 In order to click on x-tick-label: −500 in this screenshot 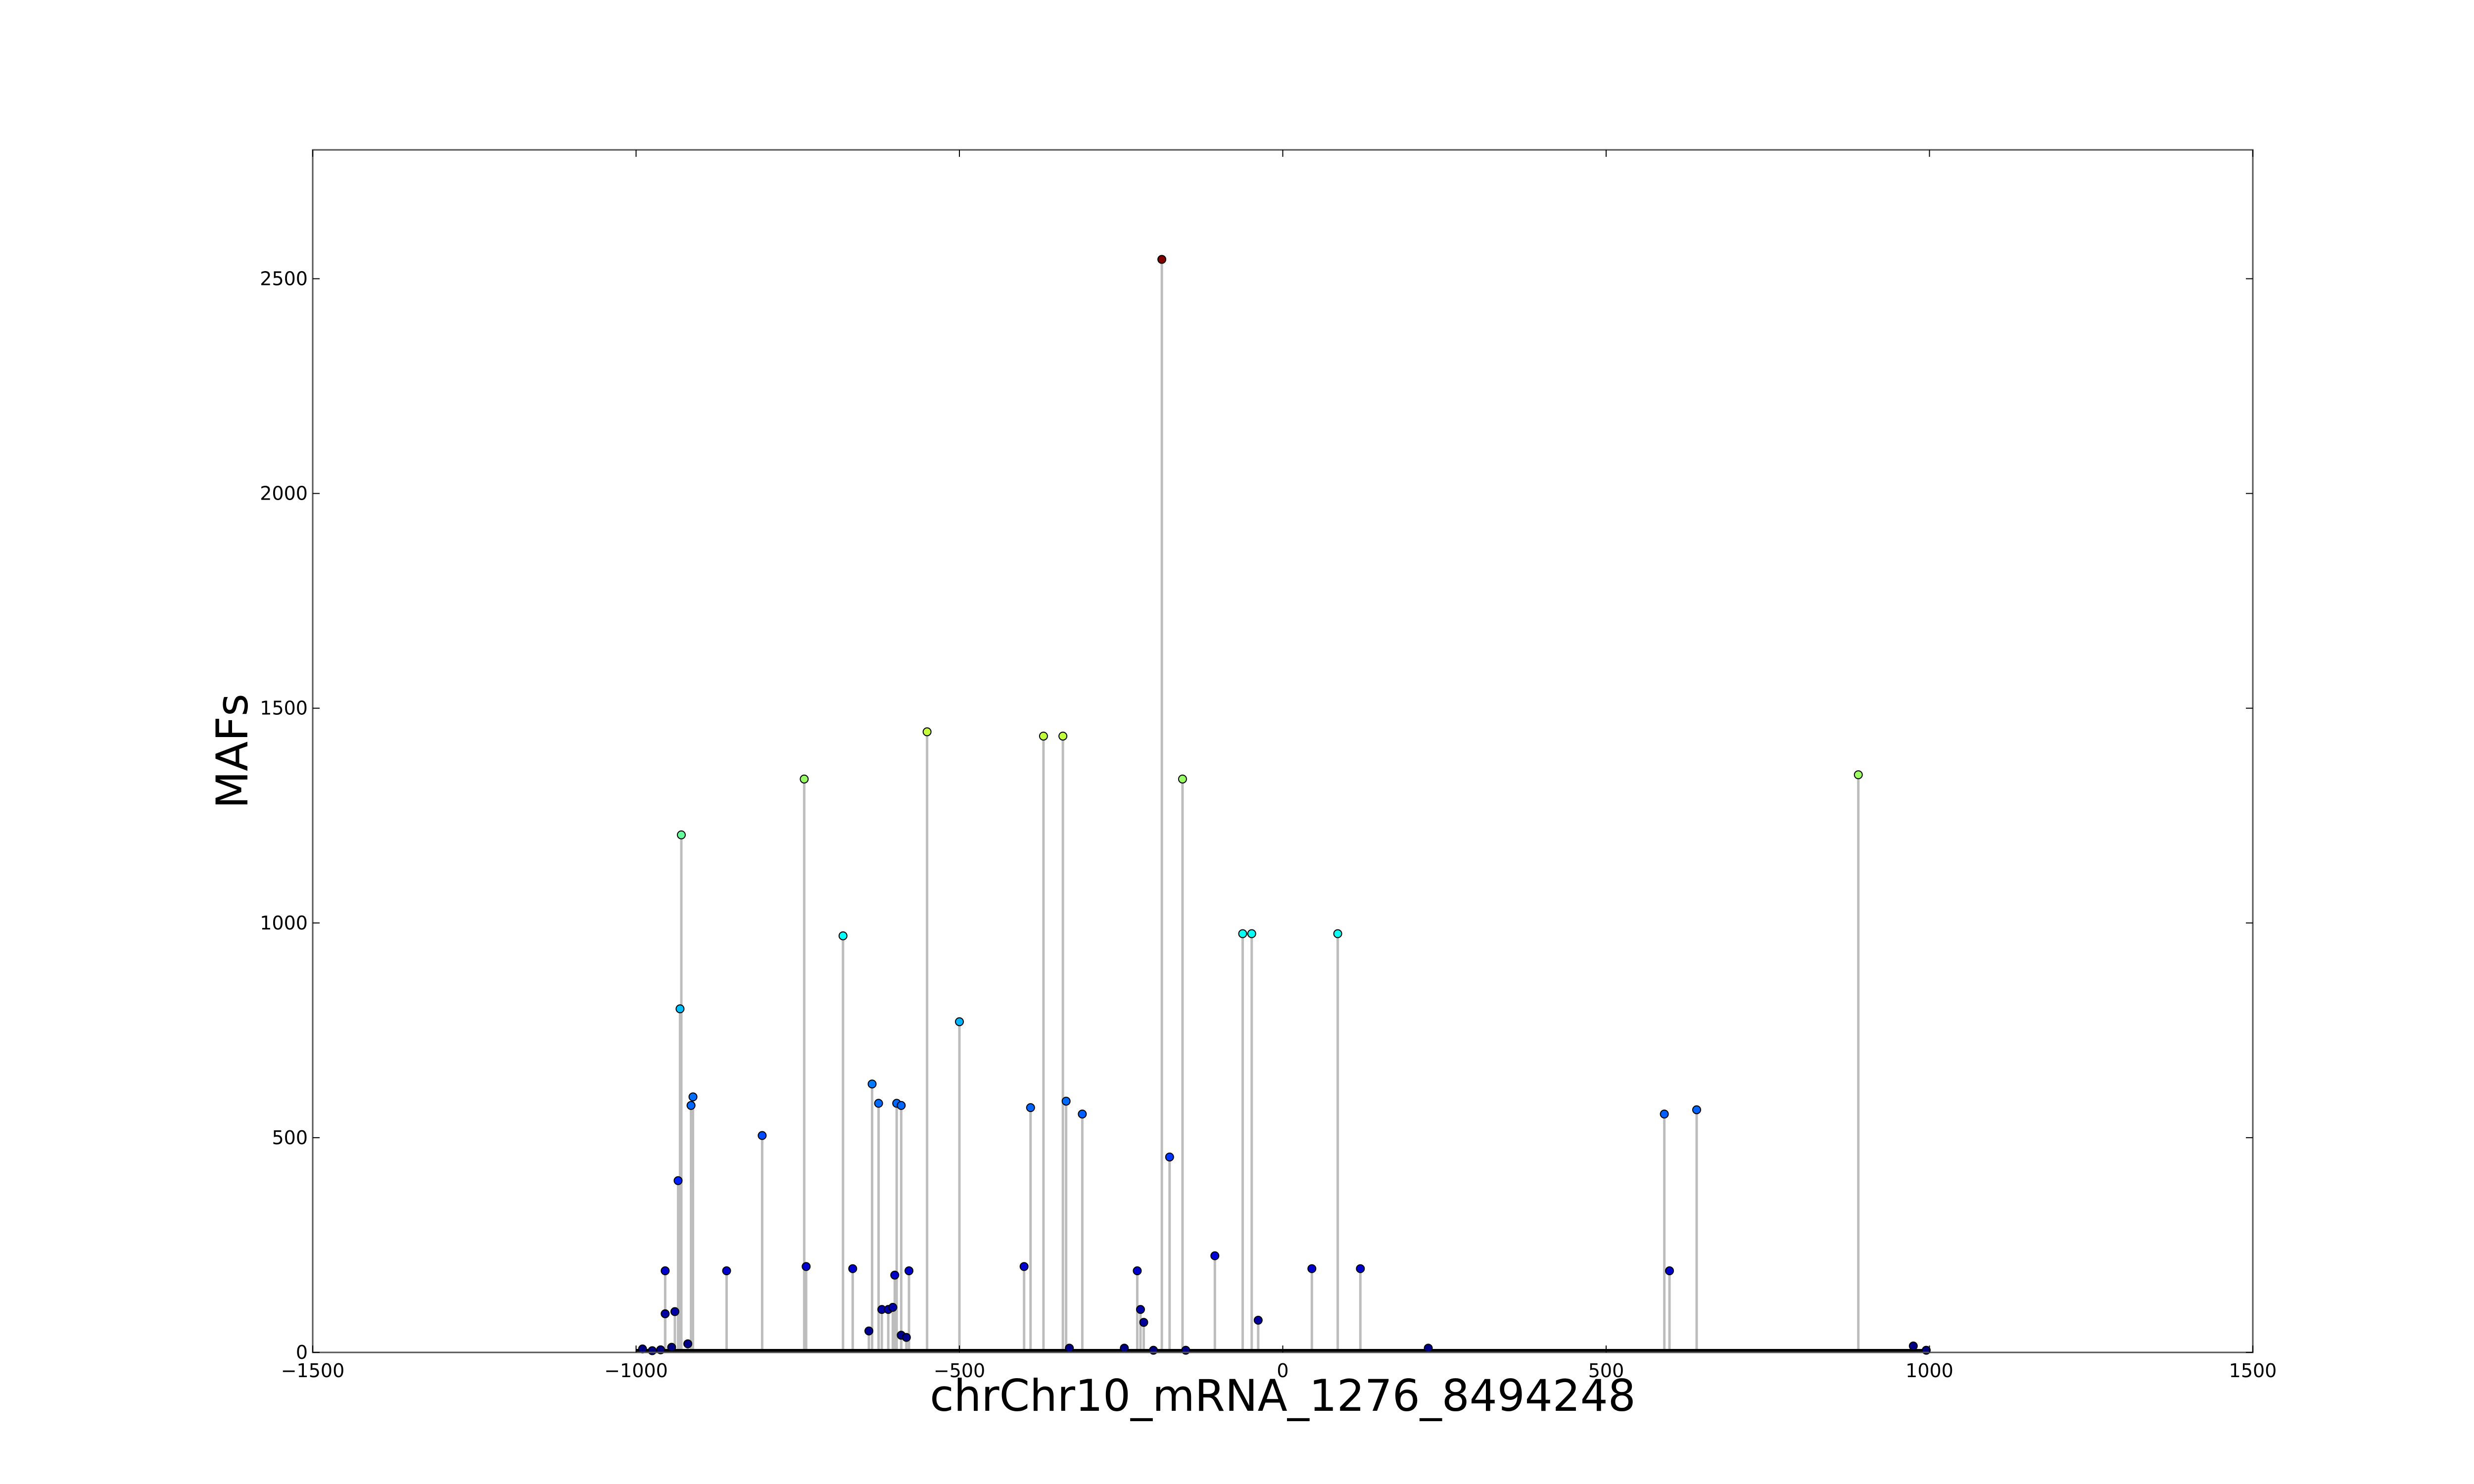, I will do `click(959, 1371)`.